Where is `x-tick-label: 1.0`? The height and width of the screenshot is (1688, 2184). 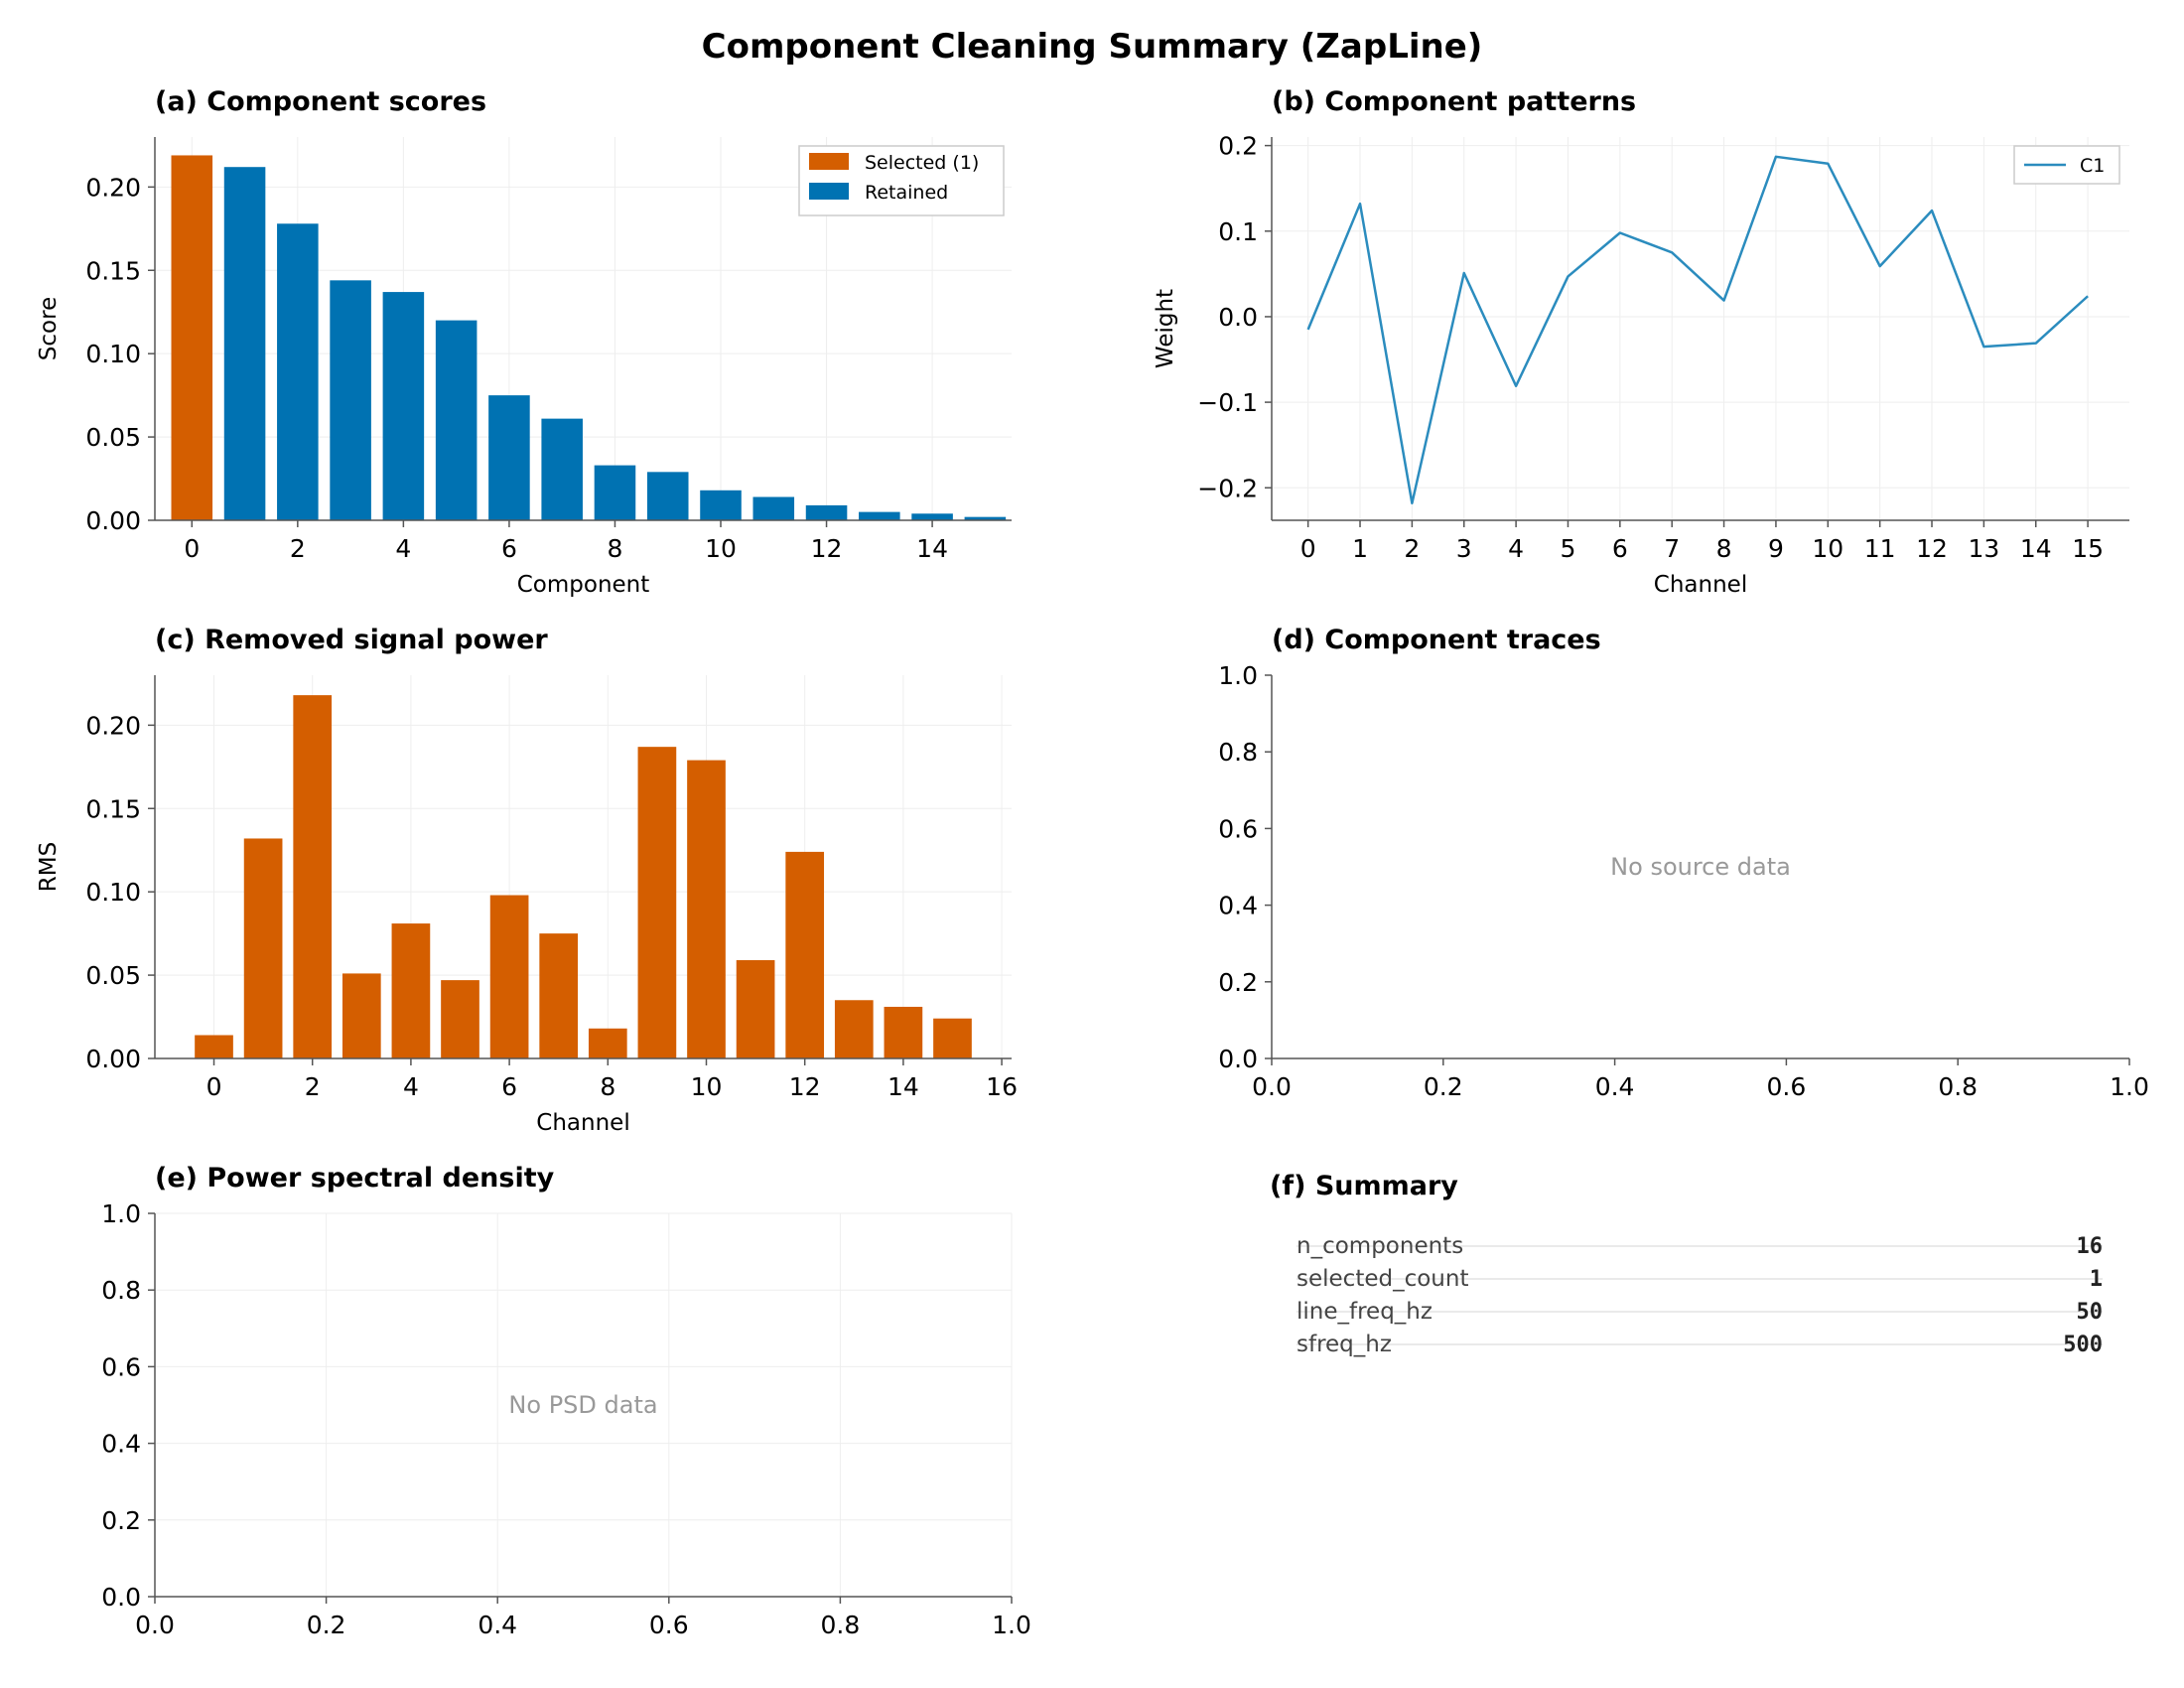 x-tick-label: 1.0 is located at coordinates (1011, 1625).